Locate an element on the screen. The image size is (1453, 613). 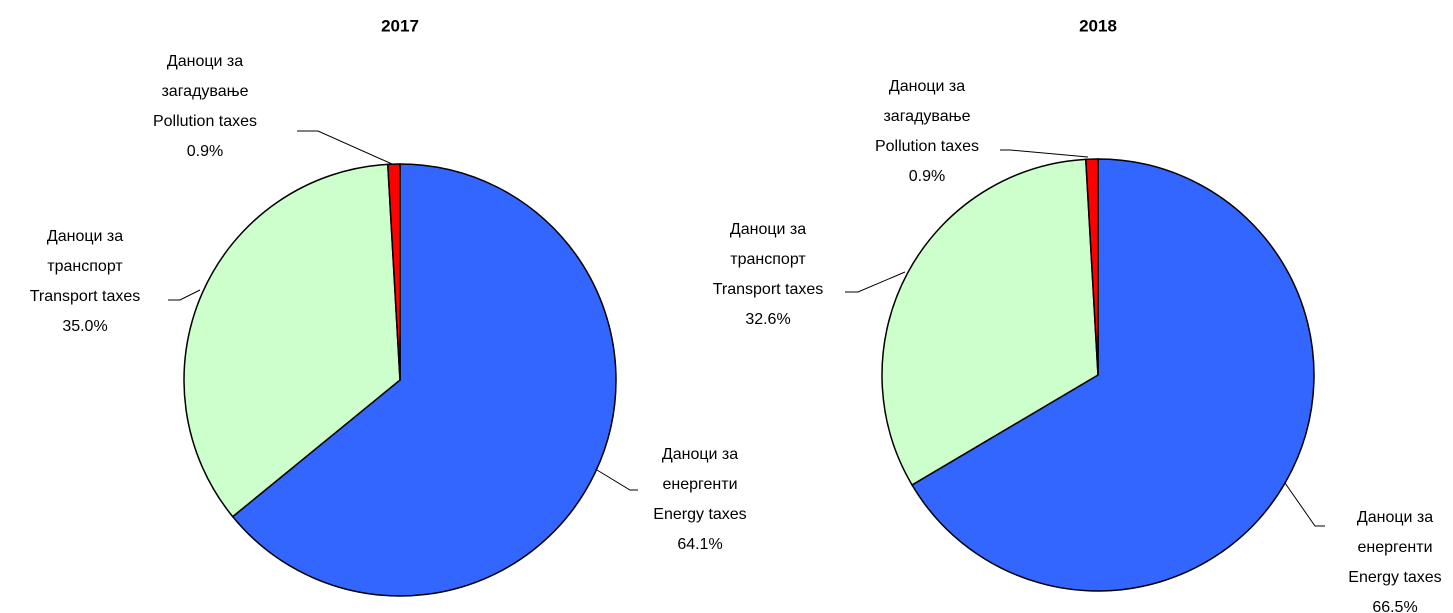
slice-value-label: 64.1% is located at coordinates (699, 544).